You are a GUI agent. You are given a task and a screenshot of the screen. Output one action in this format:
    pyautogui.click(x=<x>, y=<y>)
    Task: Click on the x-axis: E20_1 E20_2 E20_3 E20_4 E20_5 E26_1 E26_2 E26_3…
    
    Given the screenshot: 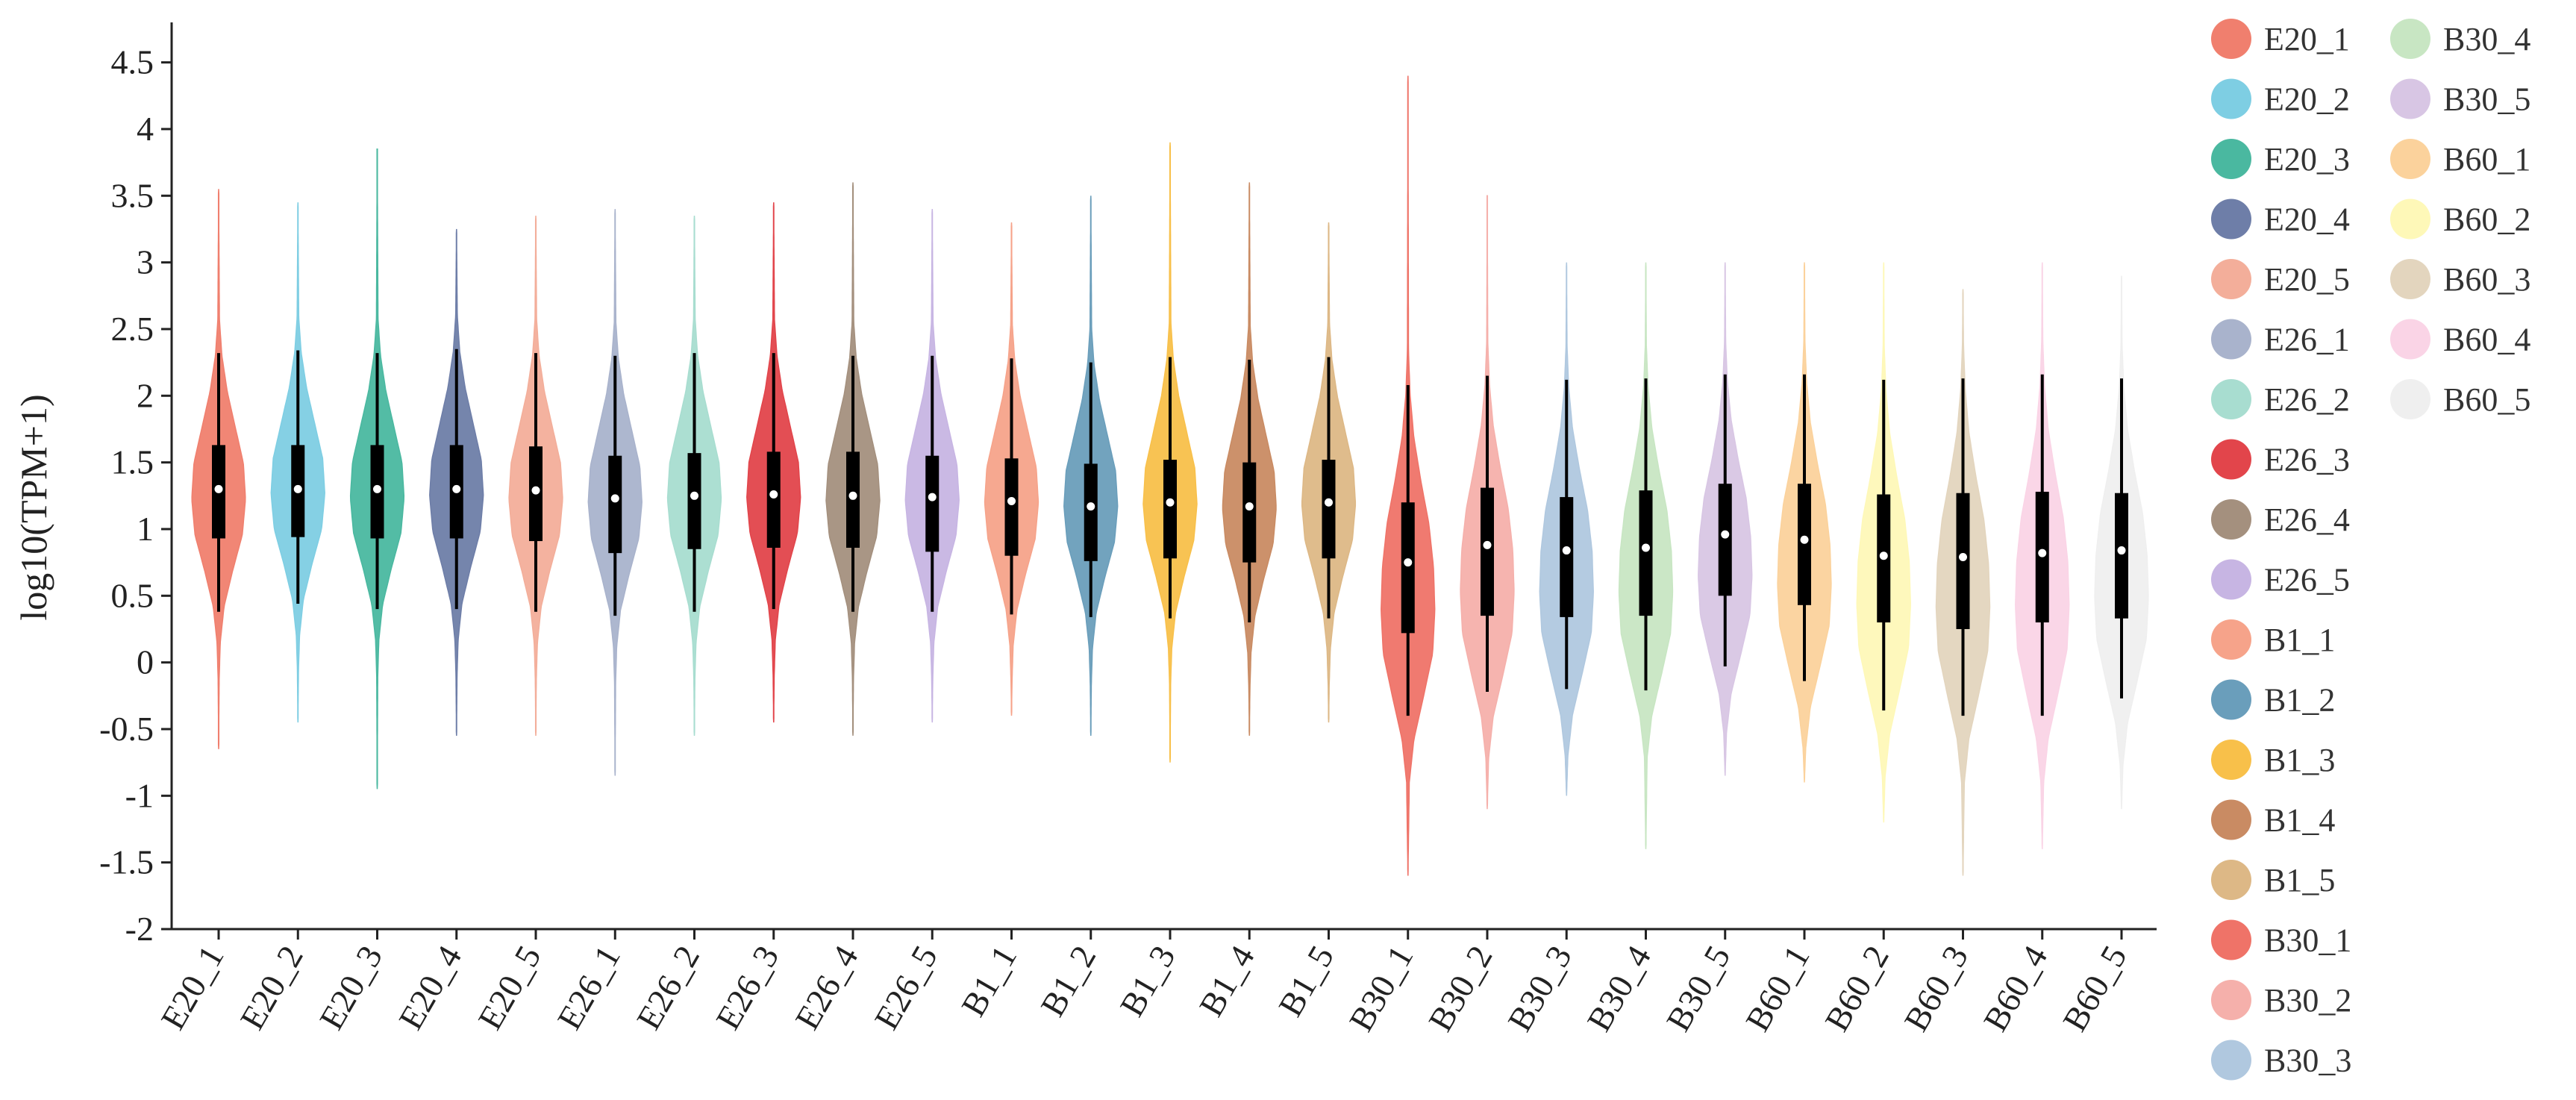 What is the action you would take?
    pyautogui.click(x=1155, y=983)
    